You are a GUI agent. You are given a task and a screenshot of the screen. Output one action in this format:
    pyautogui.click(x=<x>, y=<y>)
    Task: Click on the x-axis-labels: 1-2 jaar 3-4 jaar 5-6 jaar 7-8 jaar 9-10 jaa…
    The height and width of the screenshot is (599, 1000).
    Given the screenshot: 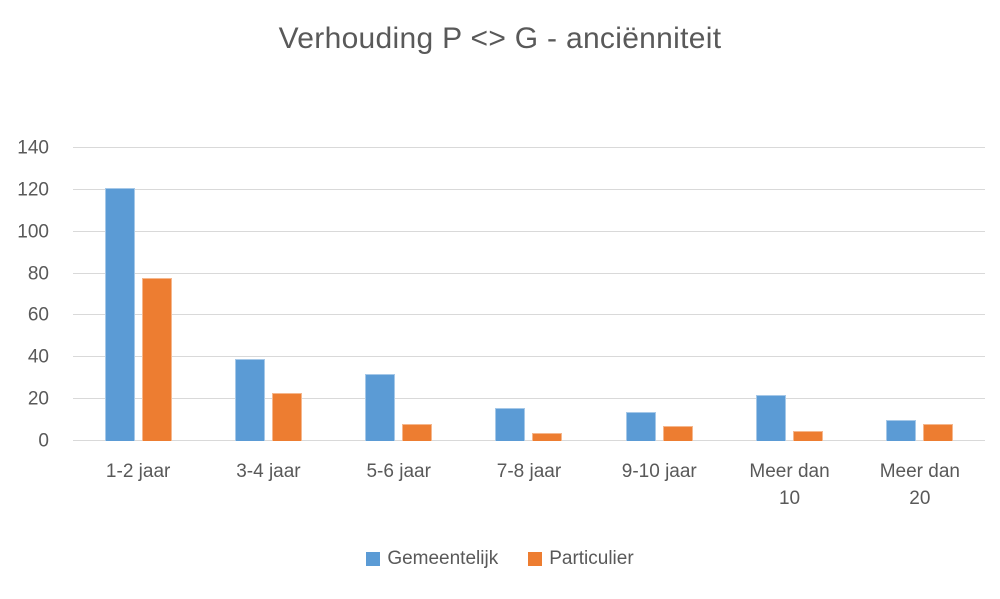 What is the action you would take?
    pyautogui.click(x=529, y=485)
    